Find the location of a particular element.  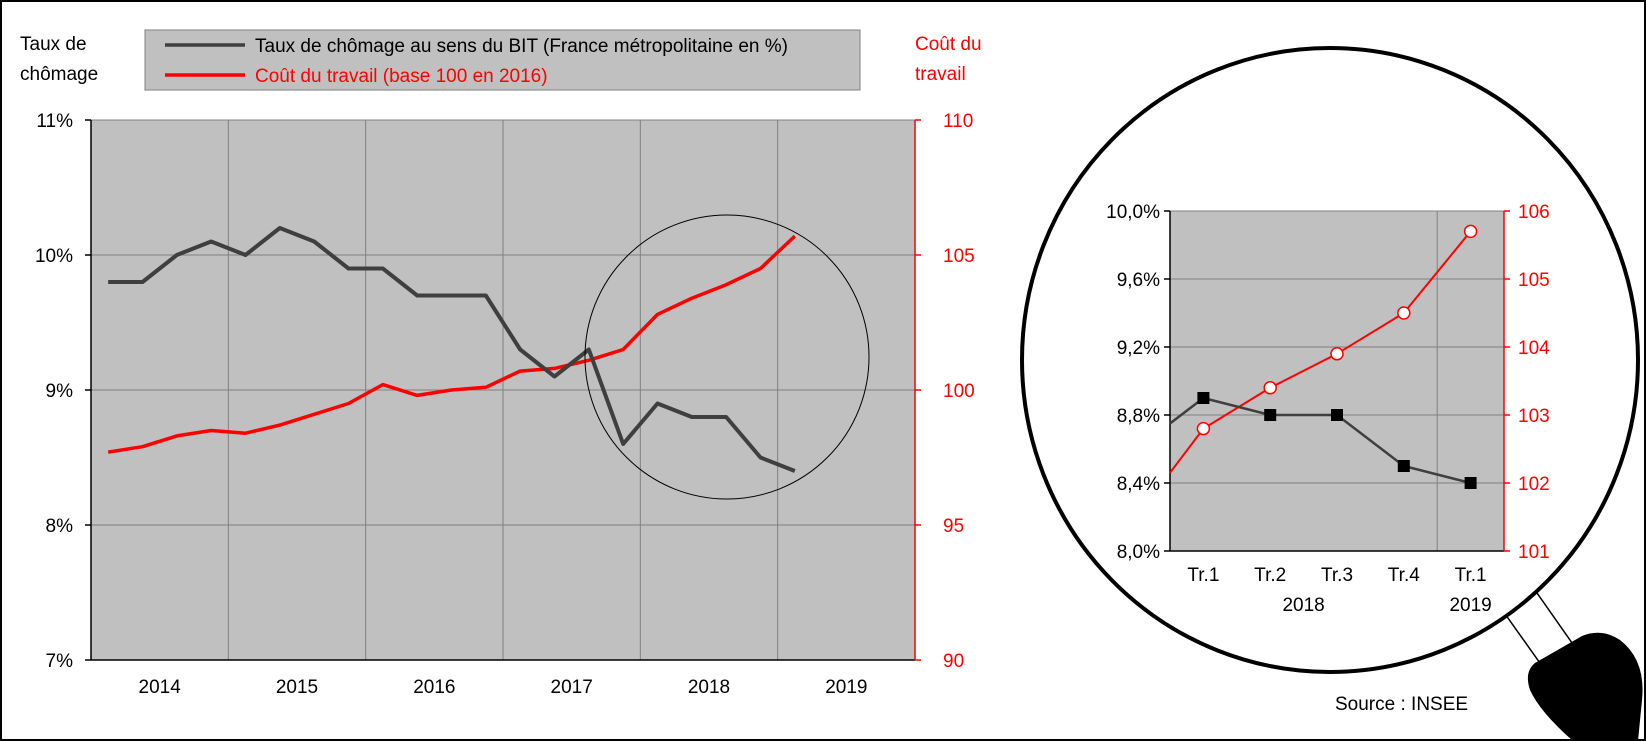

zoom-right-tick-label: 105 is located at coordinates (1534, 280).